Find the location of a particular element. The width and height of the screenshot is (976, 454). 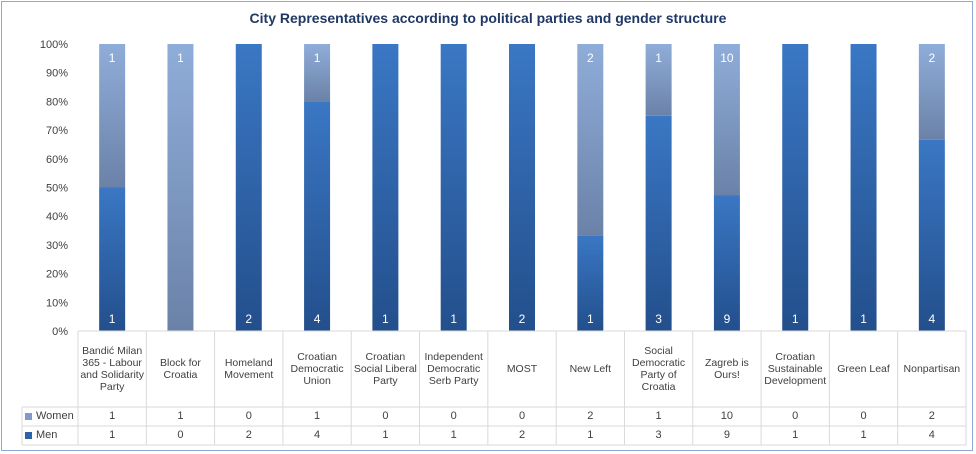

legend-entry-women: Women is located at coordinates (49, 416).